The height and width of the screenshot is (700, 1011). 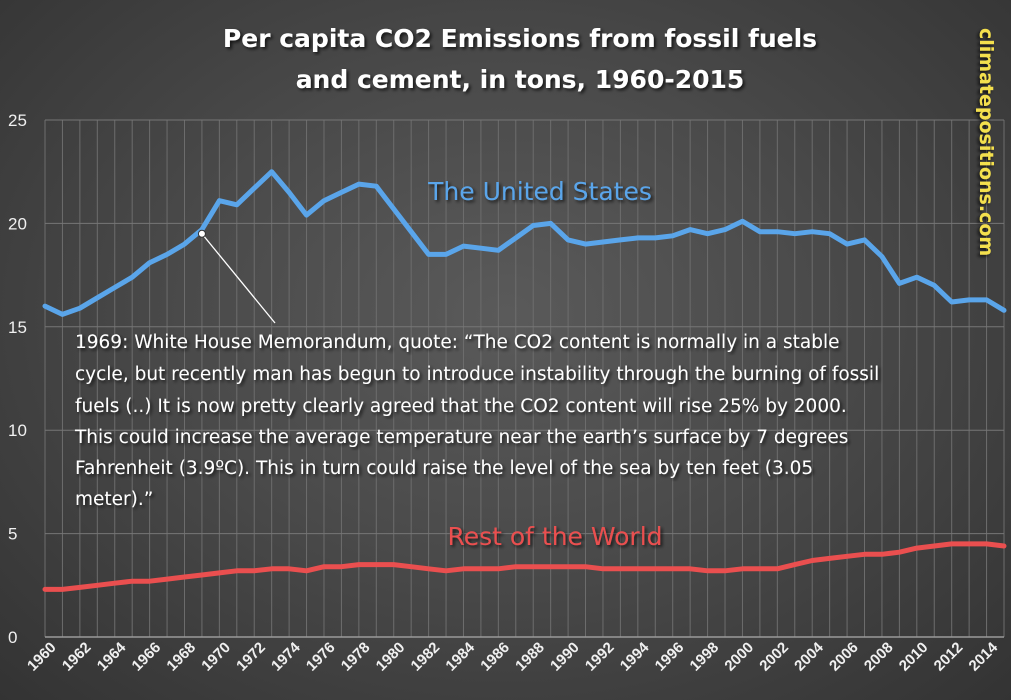 What do you see at coordinates (17, 223) in the screenshot?
I see `y-tick-label: 20` at bounding box center [17, 223].